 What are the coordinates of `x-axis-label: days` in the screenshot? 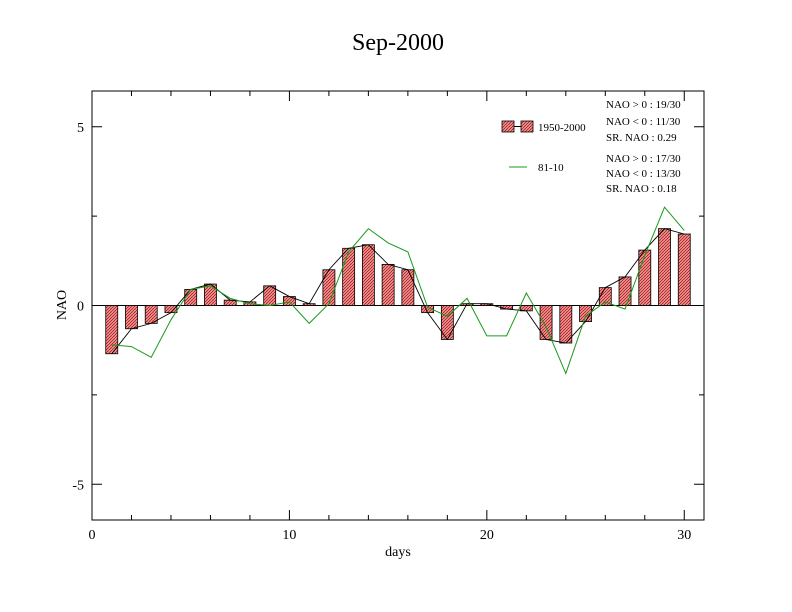 It's located at (398, 552).